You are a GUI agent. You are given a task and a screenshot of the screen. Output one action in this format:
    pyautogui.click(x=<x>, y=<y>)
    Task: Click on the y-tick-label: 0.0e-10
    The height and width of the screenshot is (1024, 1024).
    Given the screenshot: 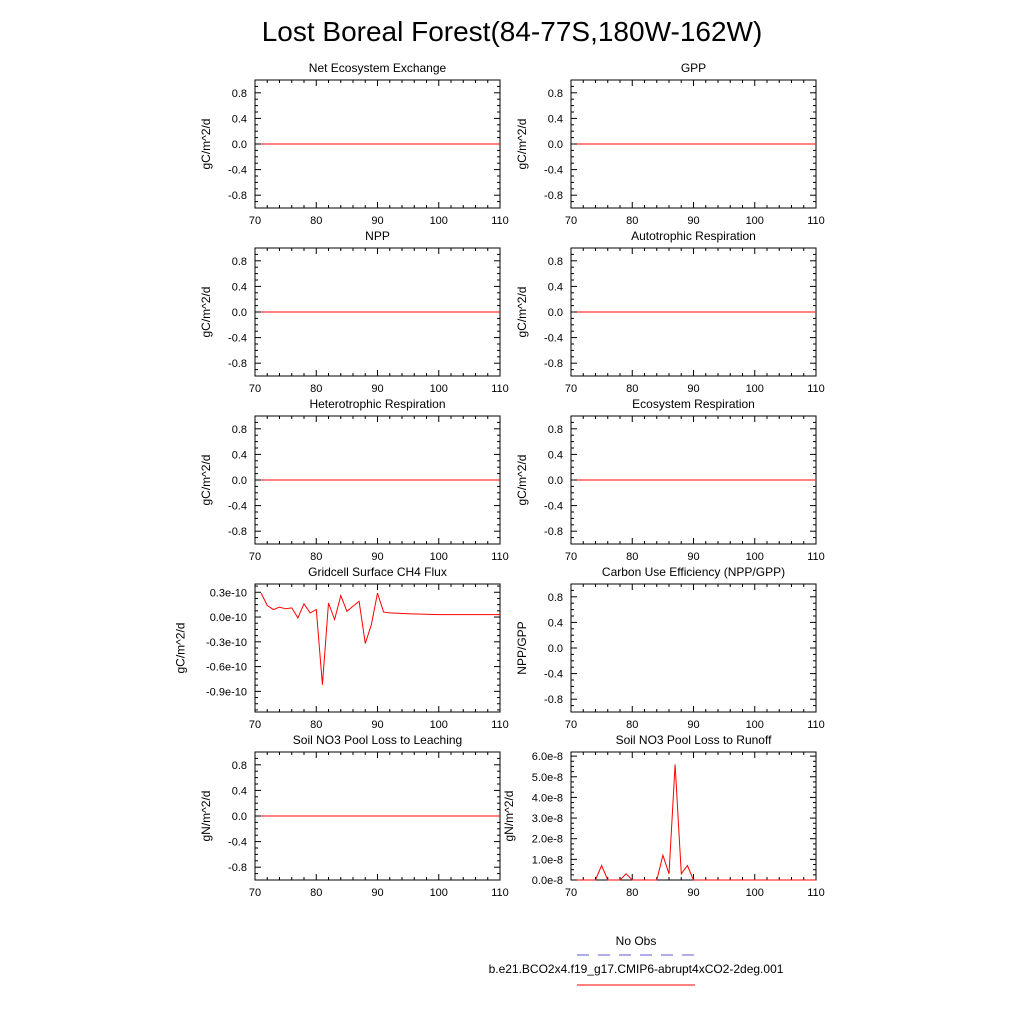 What is the action you would take?
    pyautogui.click(x=228, y=618)
    